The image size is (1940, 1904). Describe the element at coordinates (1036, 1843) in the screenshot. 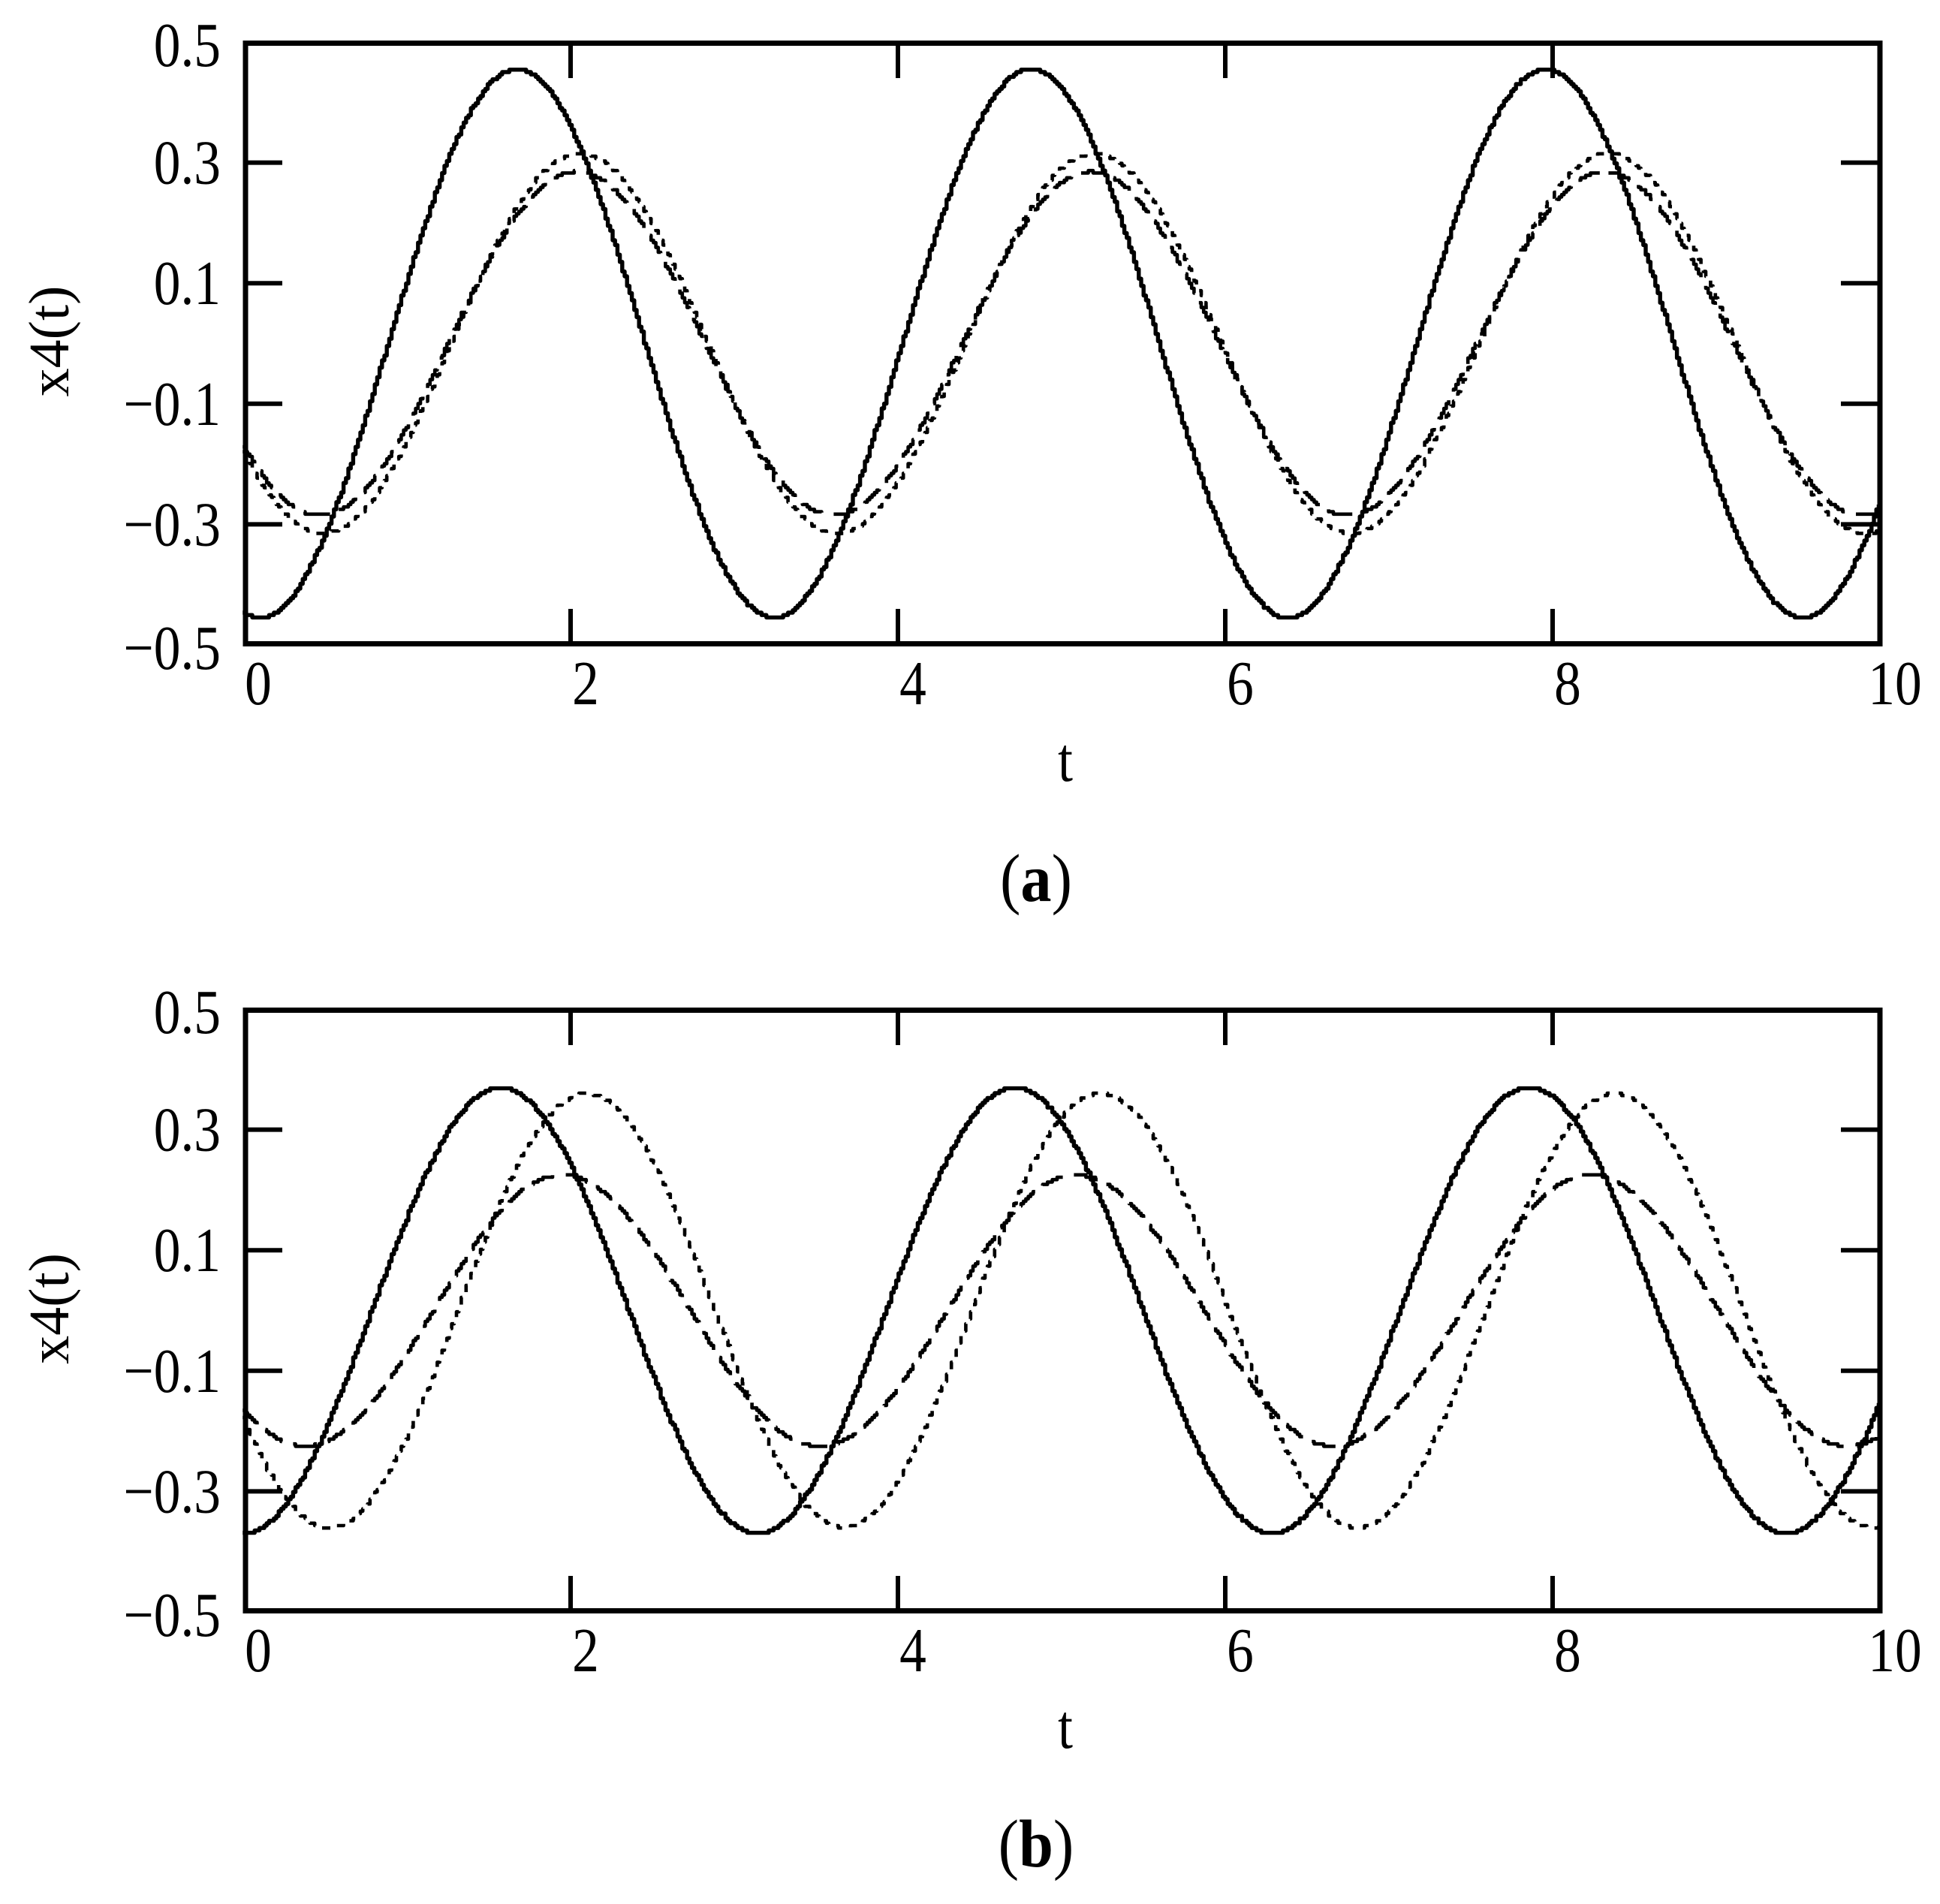

I see `svg-text: (b)` at that location.